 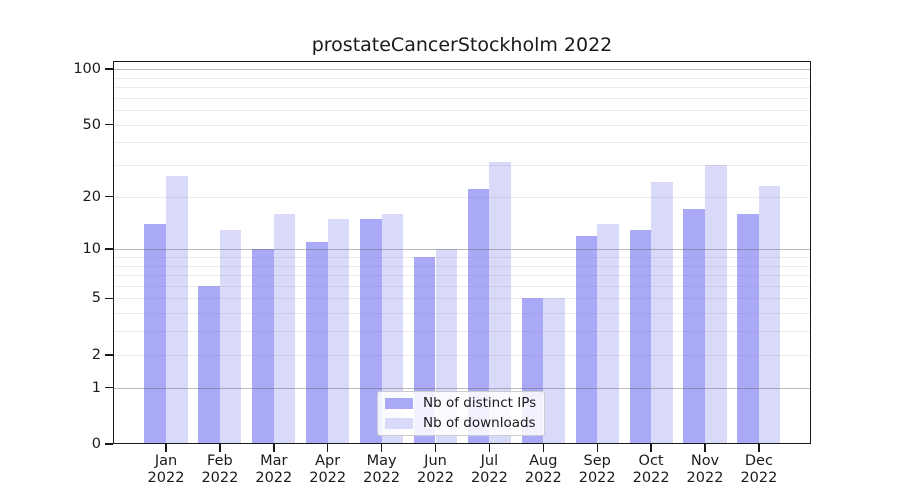 I want to click on x-tick-label-jun: Jun 2022, so click(x=435, y=469).